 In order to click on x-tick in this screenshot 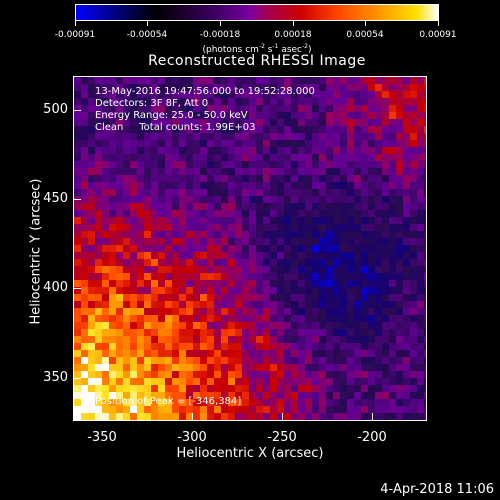, I will do `click(102, 417)`.